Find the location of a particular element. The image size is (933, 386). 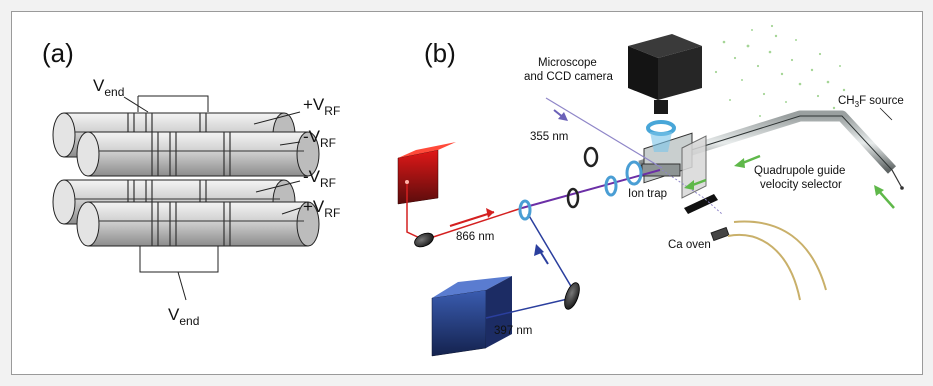

wavelength-397-label: 397 nm is located at coordinates (513, 331).